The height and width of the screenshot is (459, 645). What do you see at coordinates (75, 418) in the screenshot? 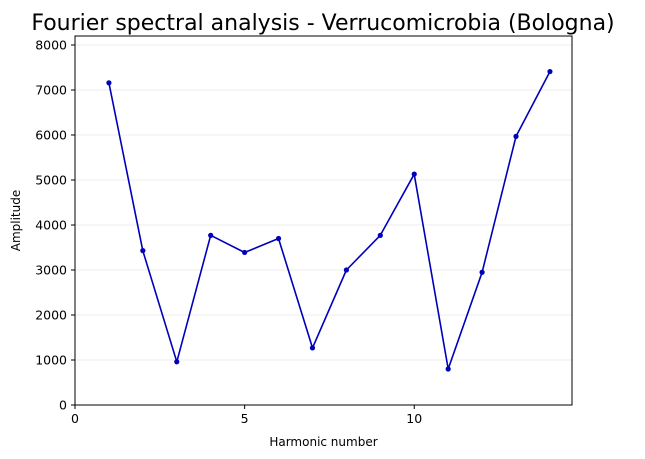
I see `x-tick-label: 0` at bounding box center [75, 418].